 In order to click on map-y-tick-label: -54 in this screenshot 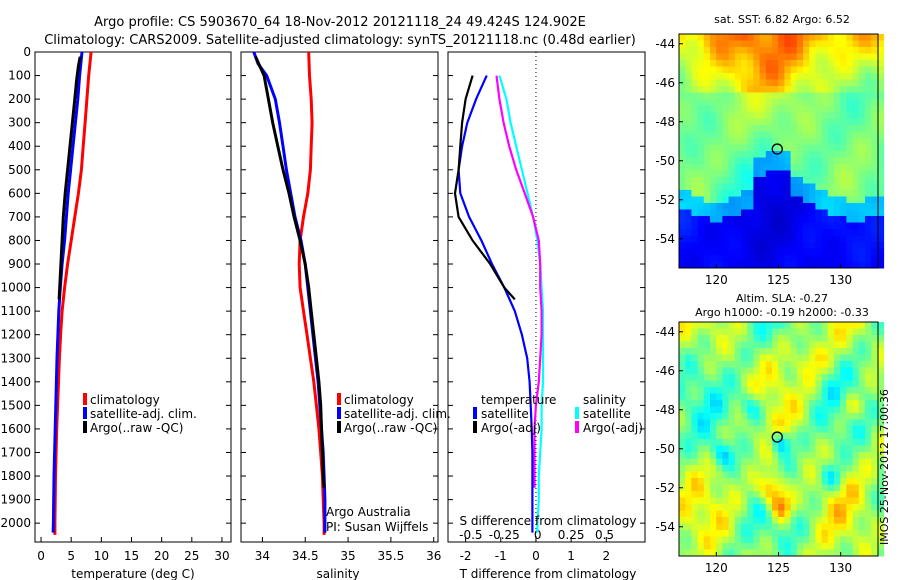, I will do `click(665, 527)`.